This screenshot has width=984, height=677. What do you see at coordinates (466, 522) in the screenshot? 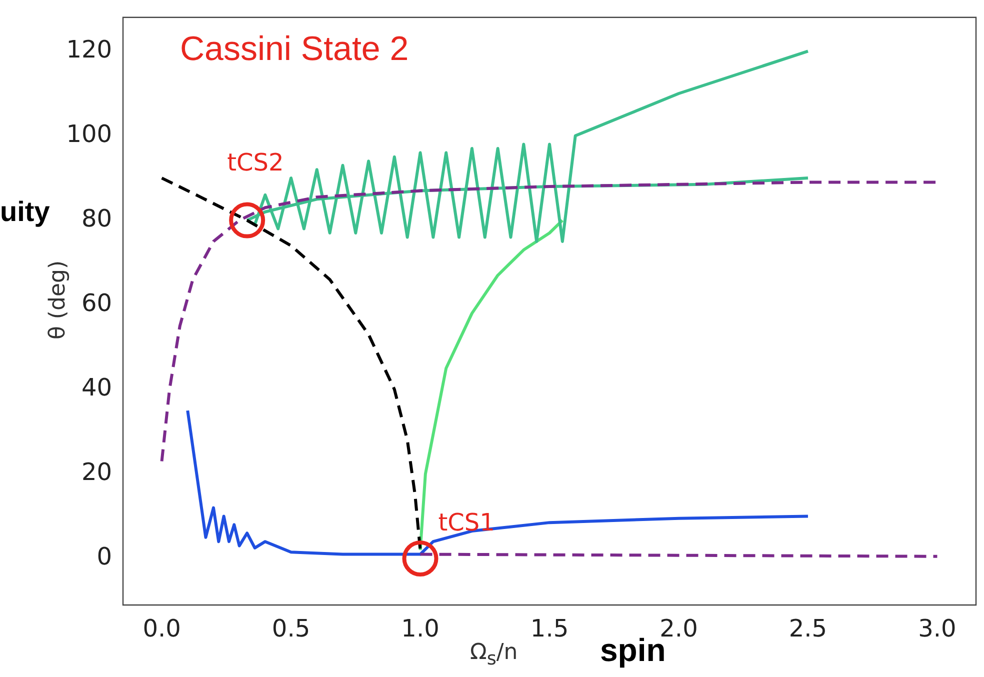
I see `annotation: tCS1` at bounding box center [466, 522].